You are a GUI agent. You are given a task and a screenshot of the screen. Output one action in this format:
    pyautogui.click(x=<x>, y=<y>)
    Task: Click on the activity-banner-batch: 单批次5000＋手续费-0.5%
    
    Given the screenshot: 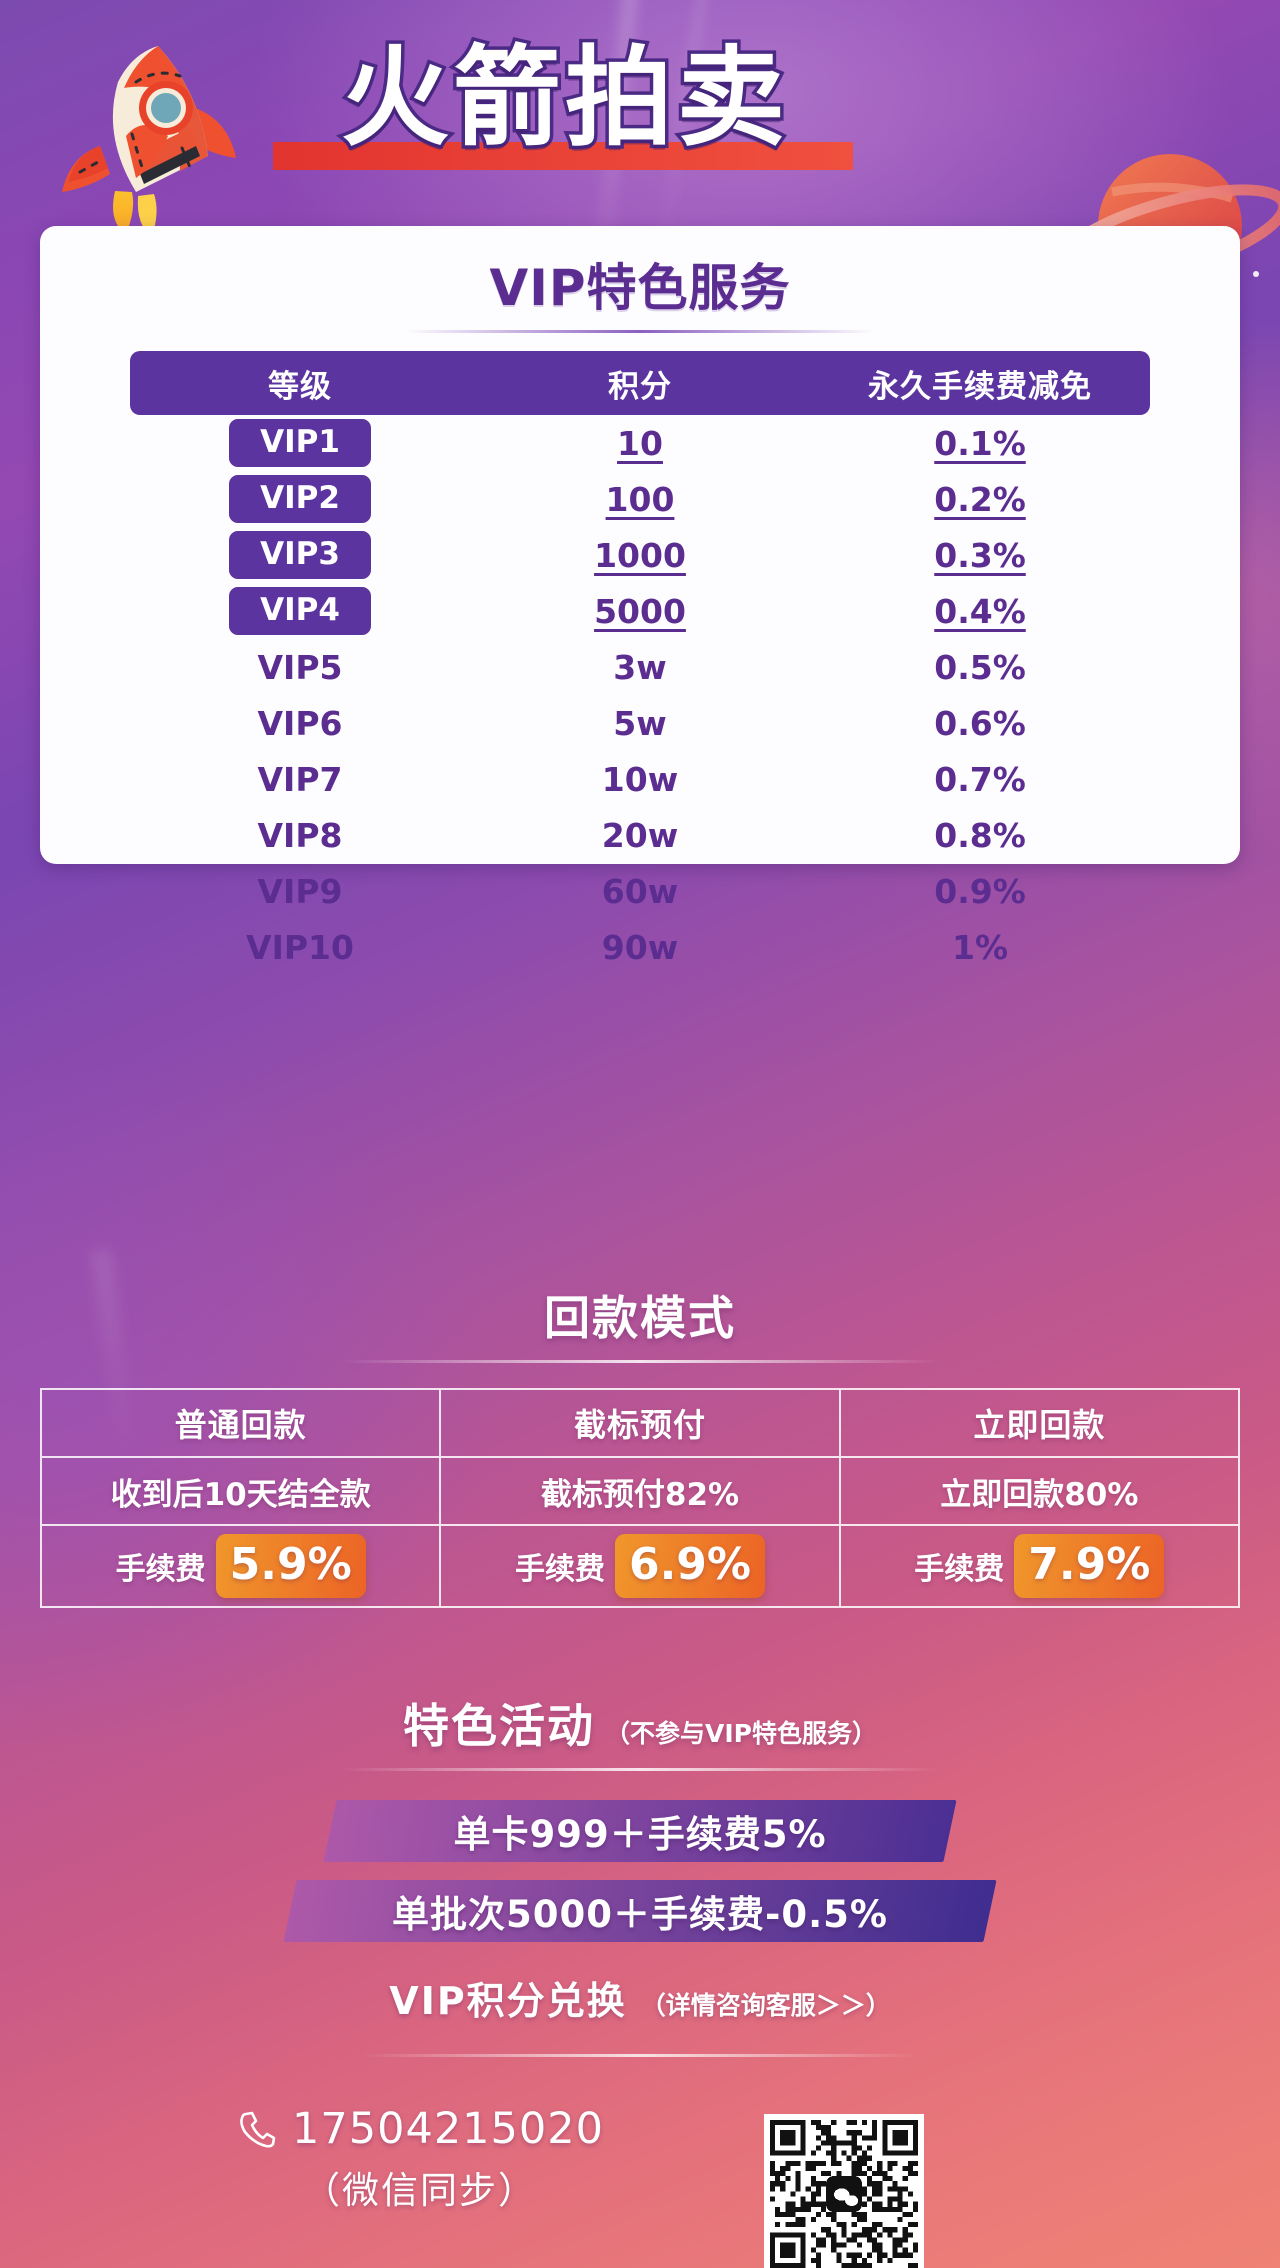 What is the action you would take?
    pyautogui.click(x=640, y=1911)
    